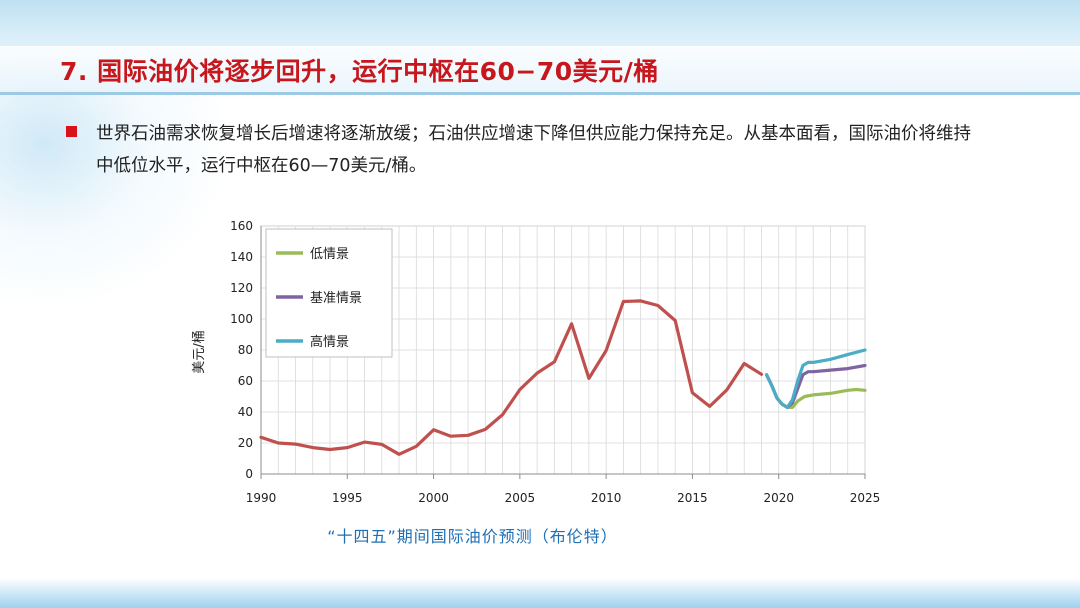 The width and height of the screenshot is (1080, 608). What do you see at coordinates (245, 443) in the screenshot?
I see `y-tick-label: 20` at bounding box center [245, 443].